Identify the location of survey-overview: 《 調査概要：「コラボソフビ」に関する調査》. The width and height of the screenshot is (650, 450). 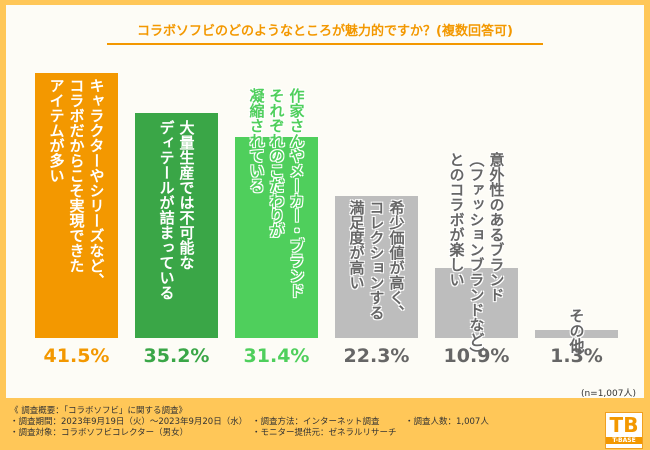
(98, 411).